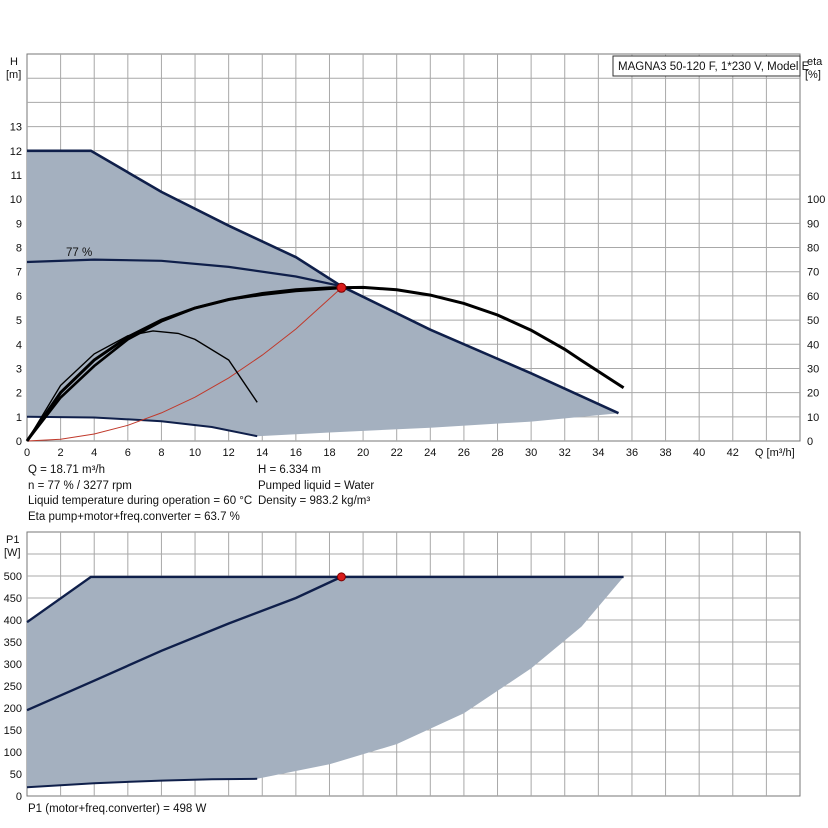 This screenshot has height=828, width=828. I want to click on info-pumped-liquid: Pumped liquid = Water, so click(316, 485).